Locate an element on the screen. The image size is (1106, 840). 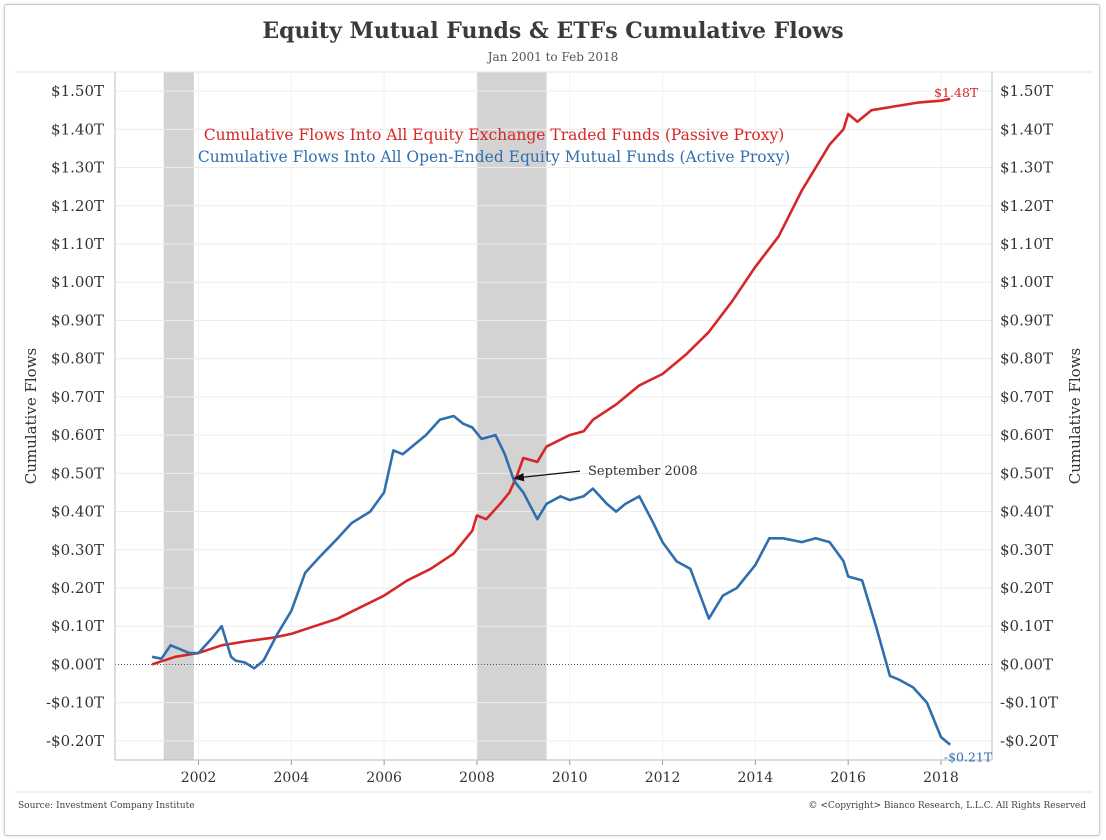
x-tick-label: 2006 is located at coordinates (384, 778).